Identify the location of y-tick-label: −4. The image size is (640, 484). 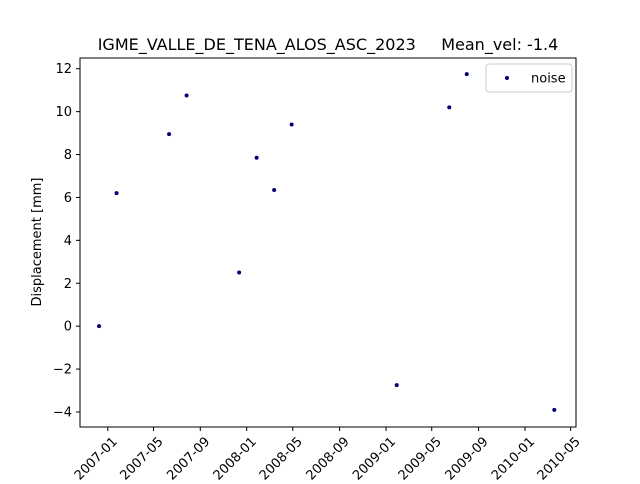
(62, 412).